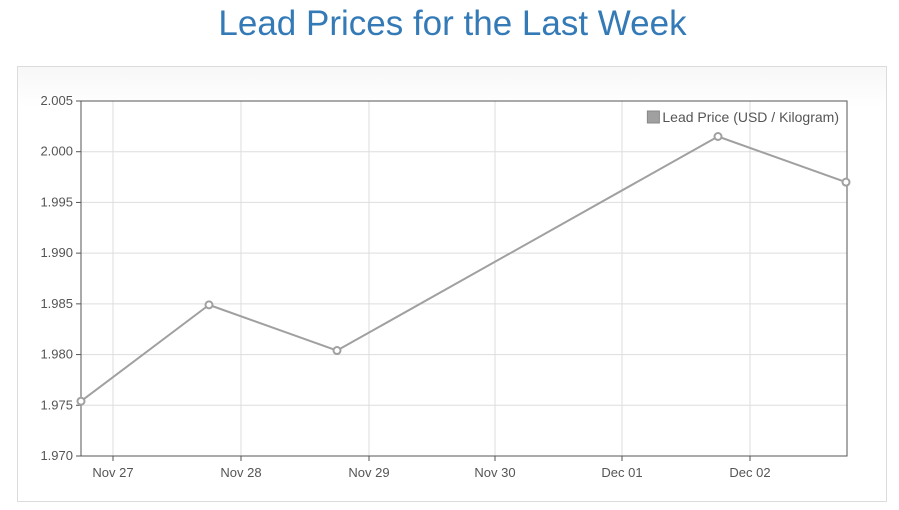 This screenshot has width=899, height=510. What do you see at coordinates (56, 151) in the screenshot?
I see `y-tick-label: 2.000` at bounding box center [56, 151].